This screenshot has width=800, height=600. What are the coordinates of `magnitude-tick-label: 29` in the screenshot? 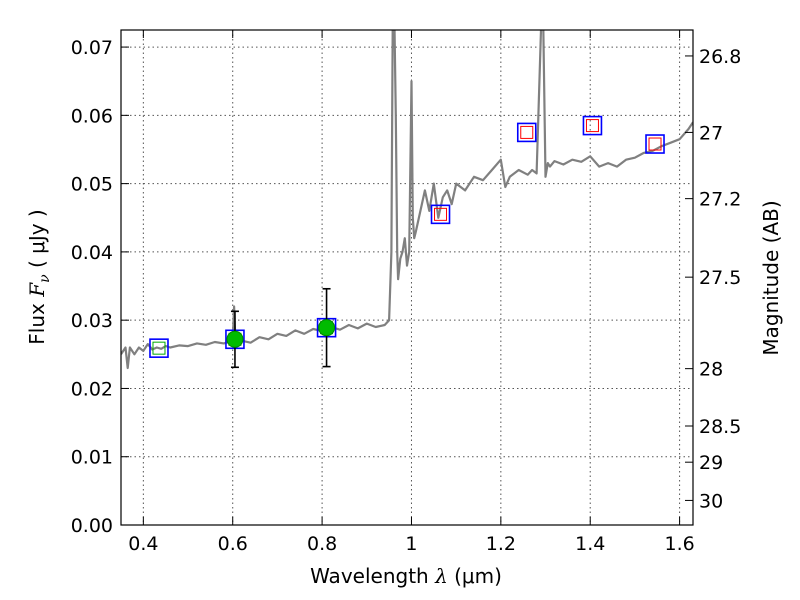 It's located at (711, 463).